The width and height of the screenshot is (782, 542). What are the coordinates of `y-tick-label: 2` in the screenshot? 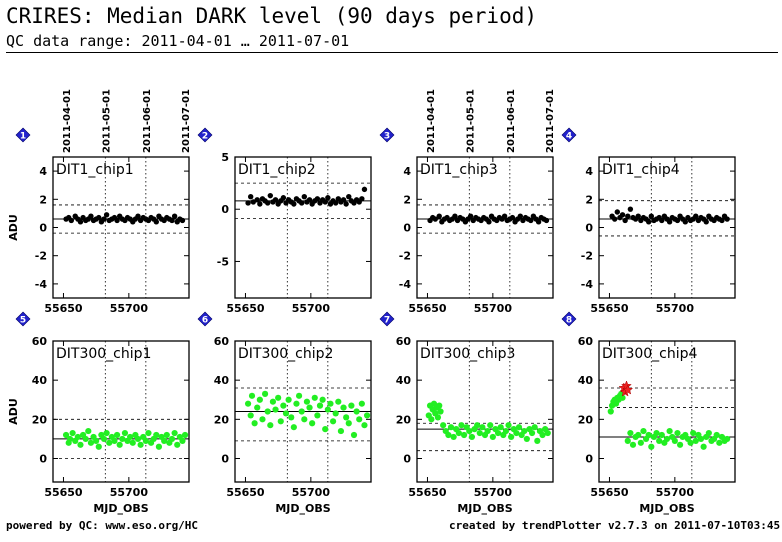 It's located at (43, 199).